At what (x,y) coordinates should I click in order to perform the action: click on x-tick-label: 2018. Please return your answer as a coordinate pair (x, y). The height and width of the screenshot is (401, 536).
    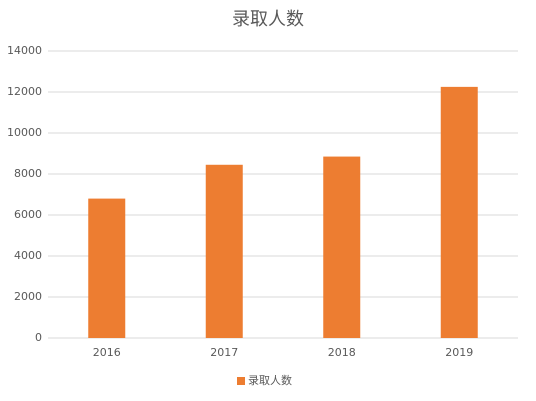
    Looking at the image, I should click on (342, 352).